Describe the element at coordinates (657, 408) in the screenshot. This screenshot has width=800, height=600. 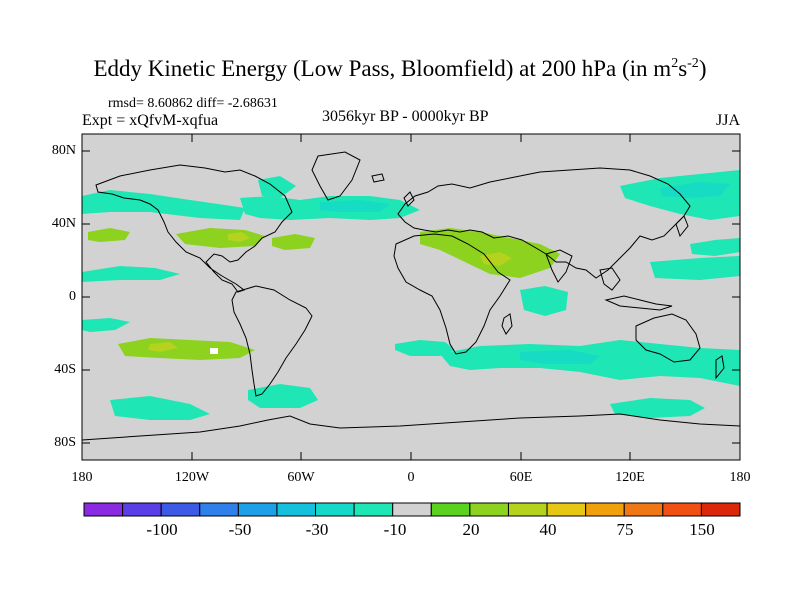
I see `antarctic-patch` at that location.